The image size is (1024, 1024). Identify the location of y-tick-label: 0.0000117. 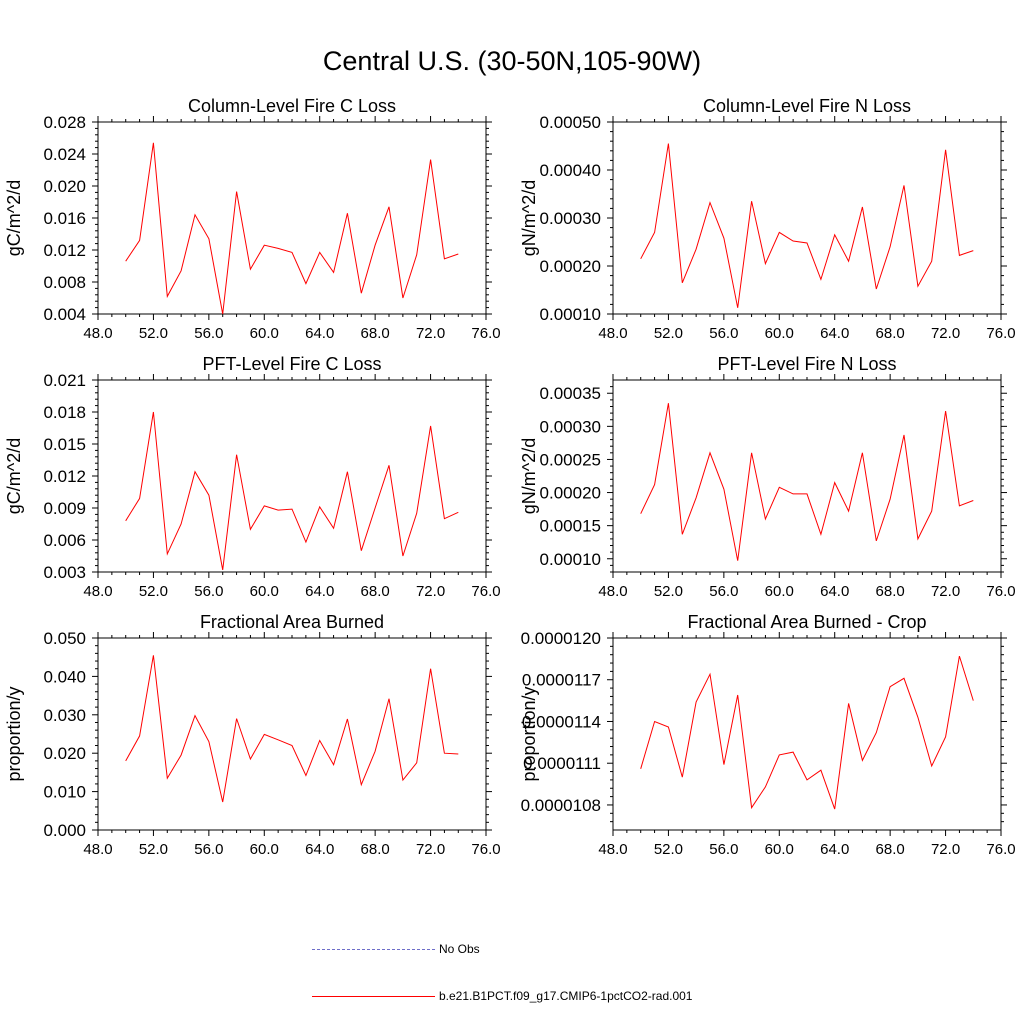
(561, 680).